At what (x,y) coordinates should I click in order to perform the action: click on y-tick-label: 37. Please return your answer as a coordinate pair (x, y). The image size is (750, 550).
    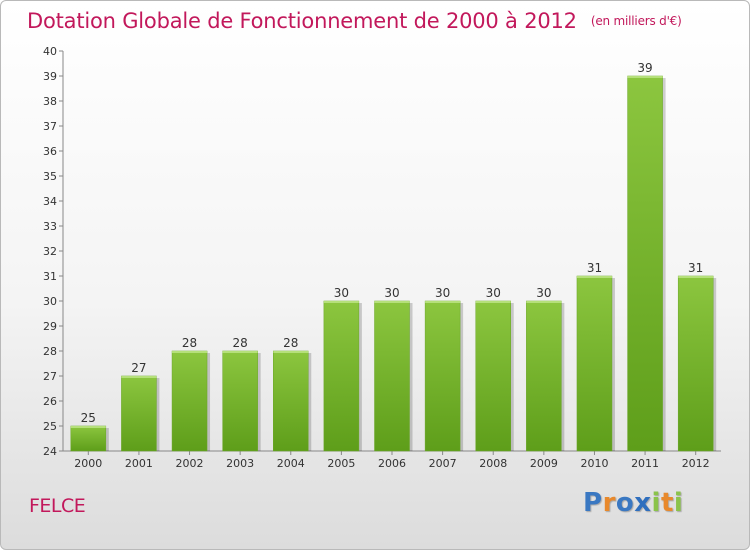
    Looking at the image, I should click on (50, 126).